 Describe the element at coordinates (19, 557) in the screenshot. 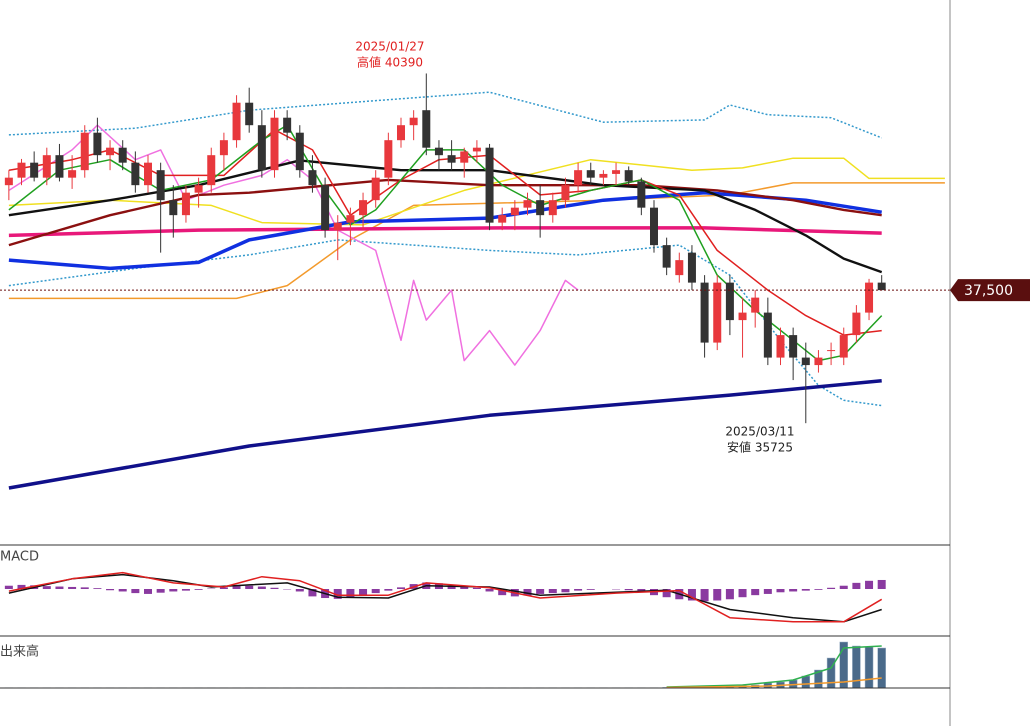

I see `macd-title: MACD` at that location.